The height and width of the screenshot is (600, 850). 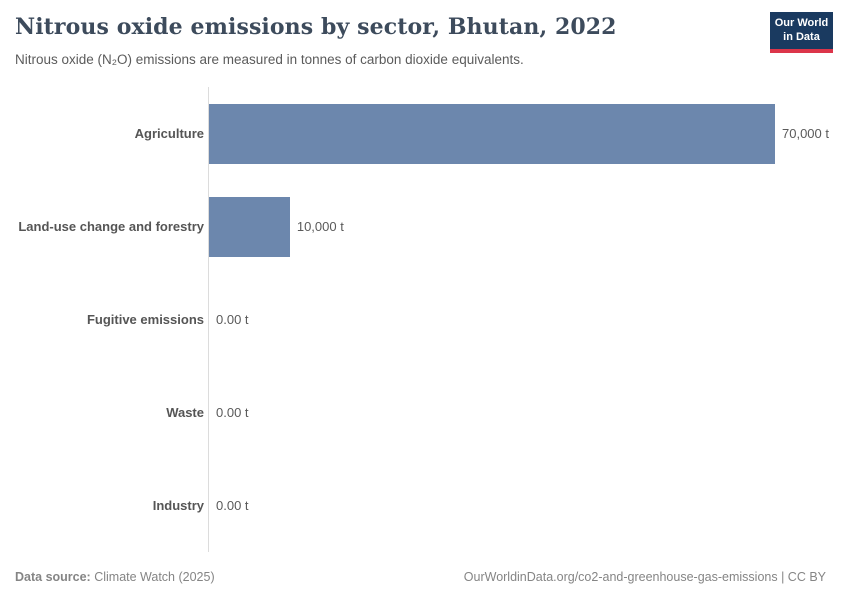 I want to click on data-source-value: Climate Watch (2025), so click(x=152, y=577).